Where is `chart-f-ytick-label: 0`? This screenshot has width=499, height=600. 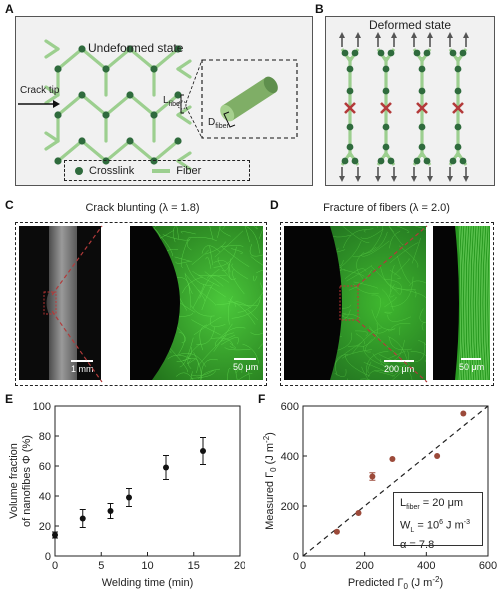 chart-f-ytick-label: 0 is located at coordinates (296, 557).